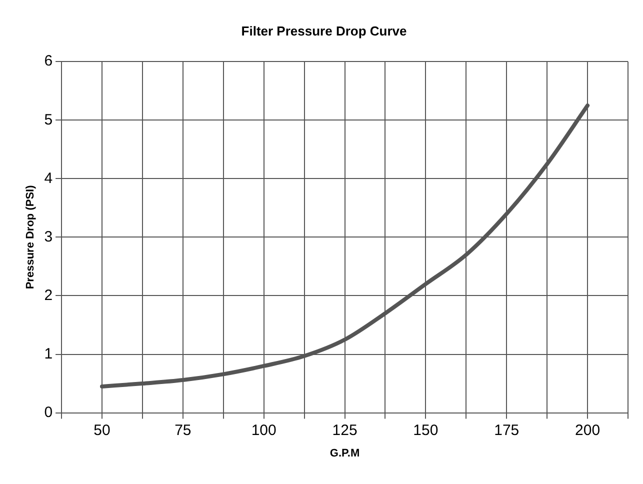  I want to click on chart-title: Filter Pressure Drop Curve, so click(324, 30).